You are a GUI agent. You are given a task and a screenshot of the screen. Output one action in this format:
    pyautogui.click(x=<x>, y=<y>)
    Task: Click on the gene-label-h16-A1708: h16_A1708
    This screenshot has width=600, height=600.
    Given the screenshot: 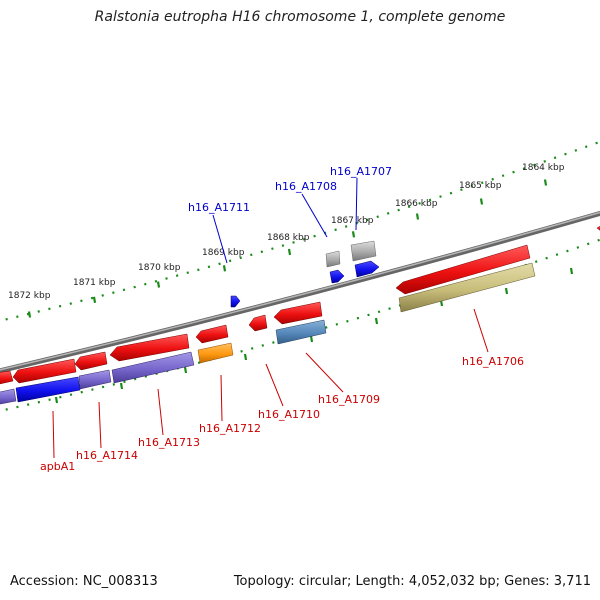 What is the action you would take?
    pyautogui.click(x=306, y=186)
    